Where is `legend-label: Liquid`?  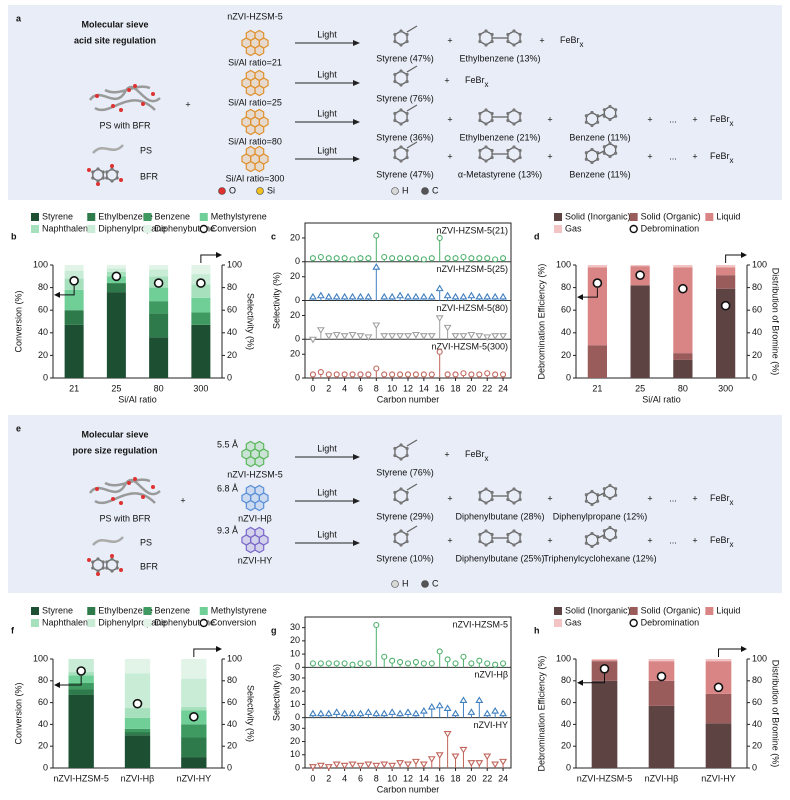
legend-label: Liquid is located at coordinates (728, 216).